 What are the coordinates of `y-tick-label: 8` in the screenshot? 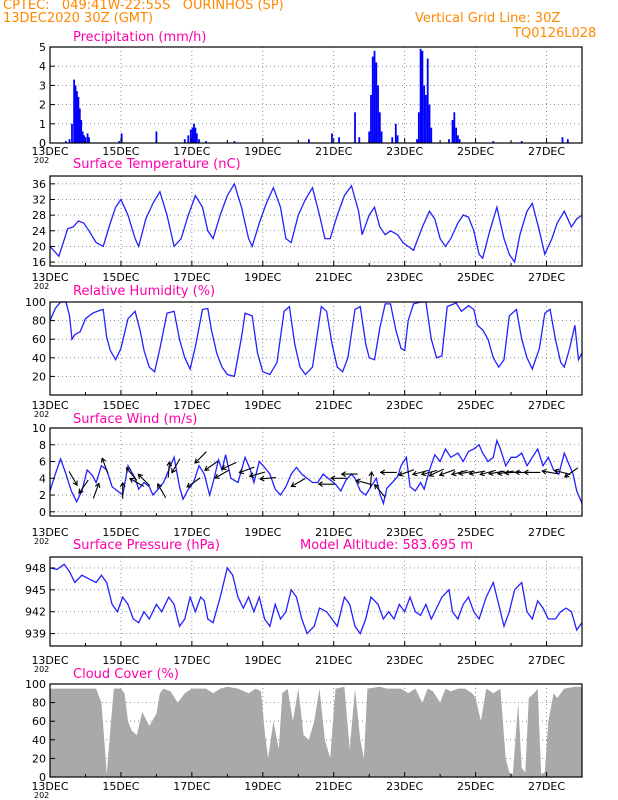 It's located at (42, 445).